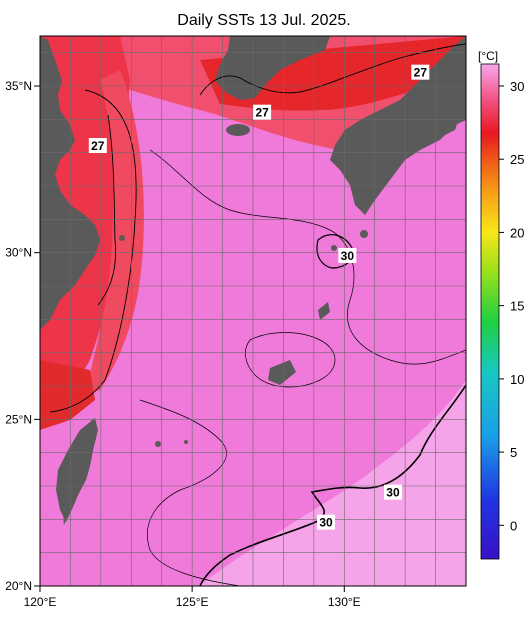  What do you see at coordinates (70, 183) in the screenshot?
I see `land-china` at bounding box center [70, 183].